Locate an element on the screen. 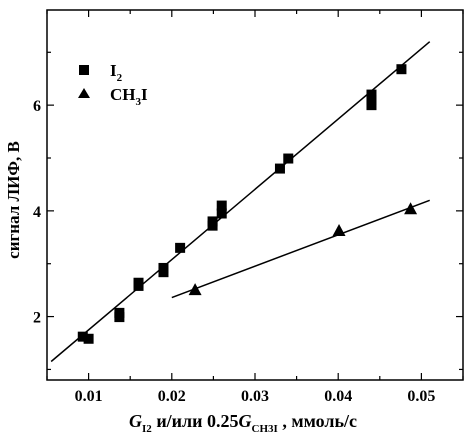 The image size is (473, 439). fit-line-ch3i is located at coordinates (300, 249).